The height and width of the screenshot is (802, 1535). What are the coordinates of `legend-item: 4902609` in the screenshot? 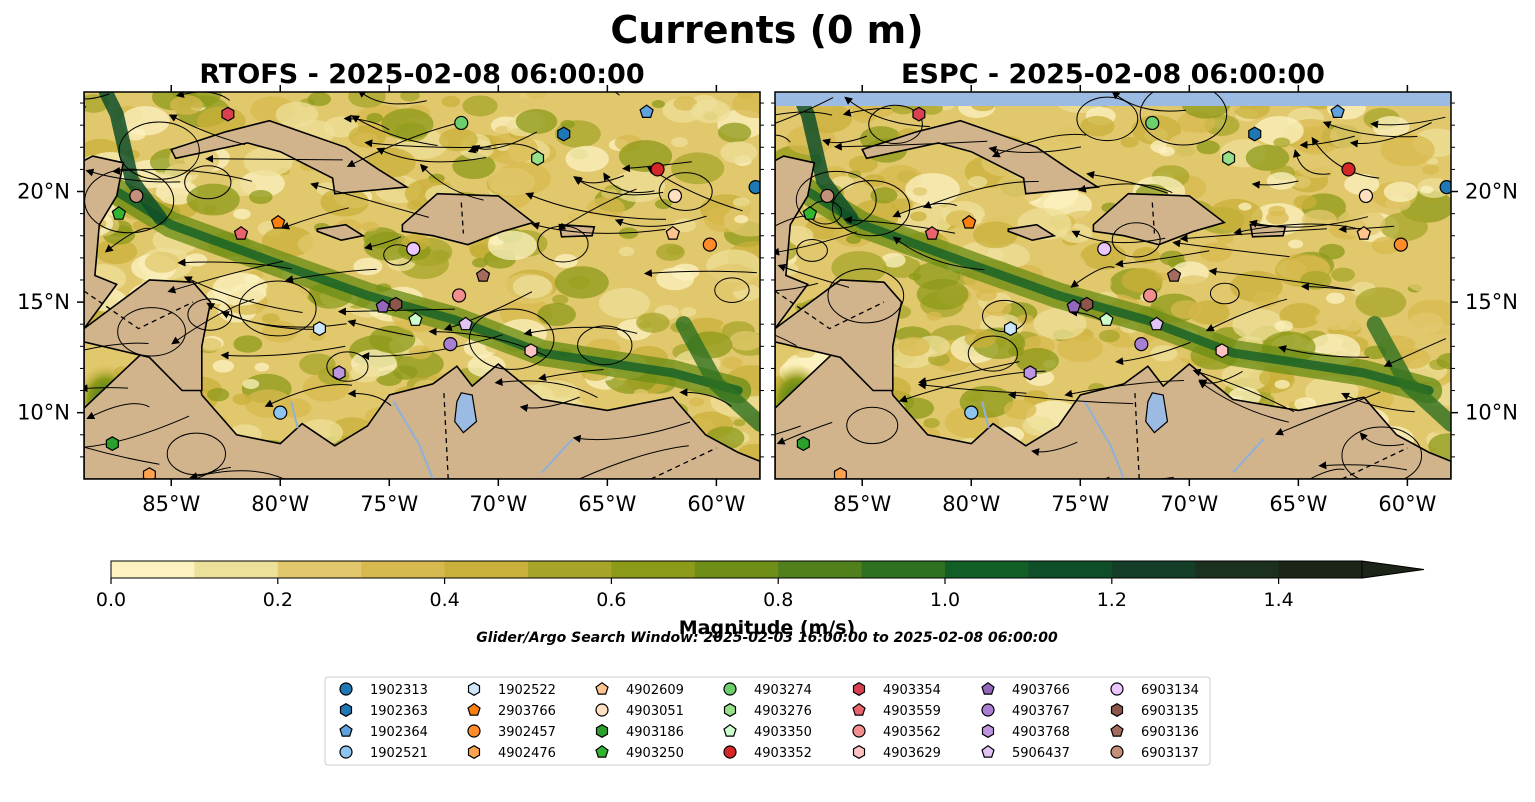 It's located at (639, 689).